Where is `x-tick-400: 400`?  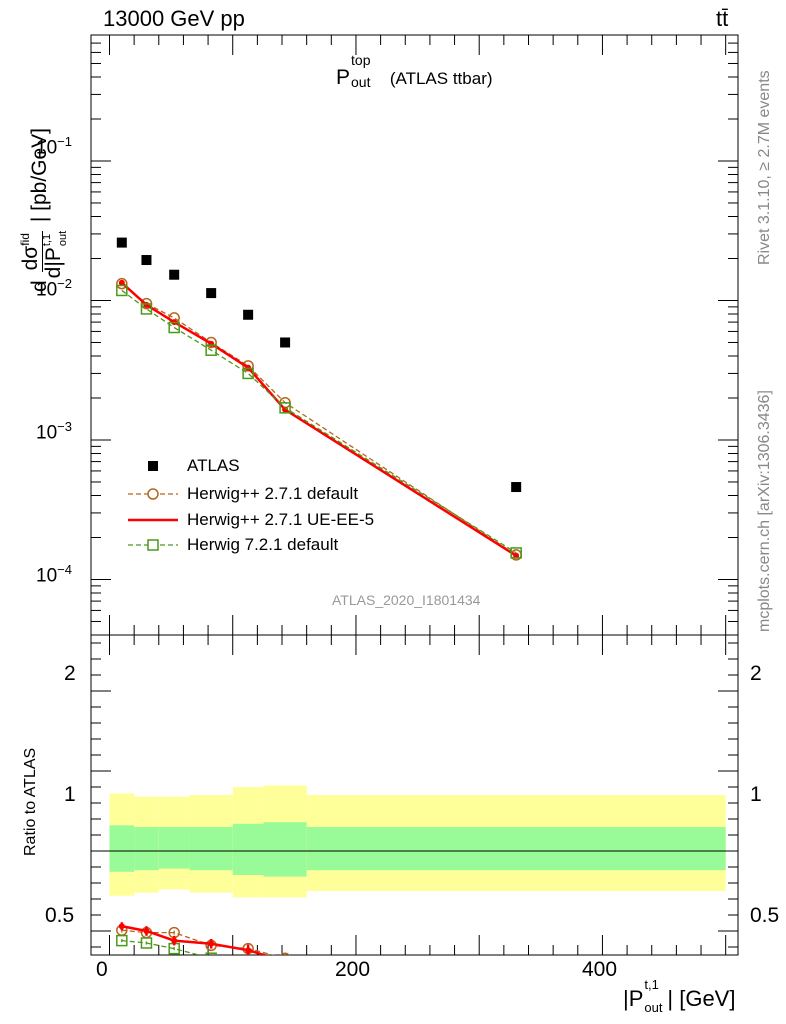
x-tick-400: 400 is located at coordinates (600, 969).